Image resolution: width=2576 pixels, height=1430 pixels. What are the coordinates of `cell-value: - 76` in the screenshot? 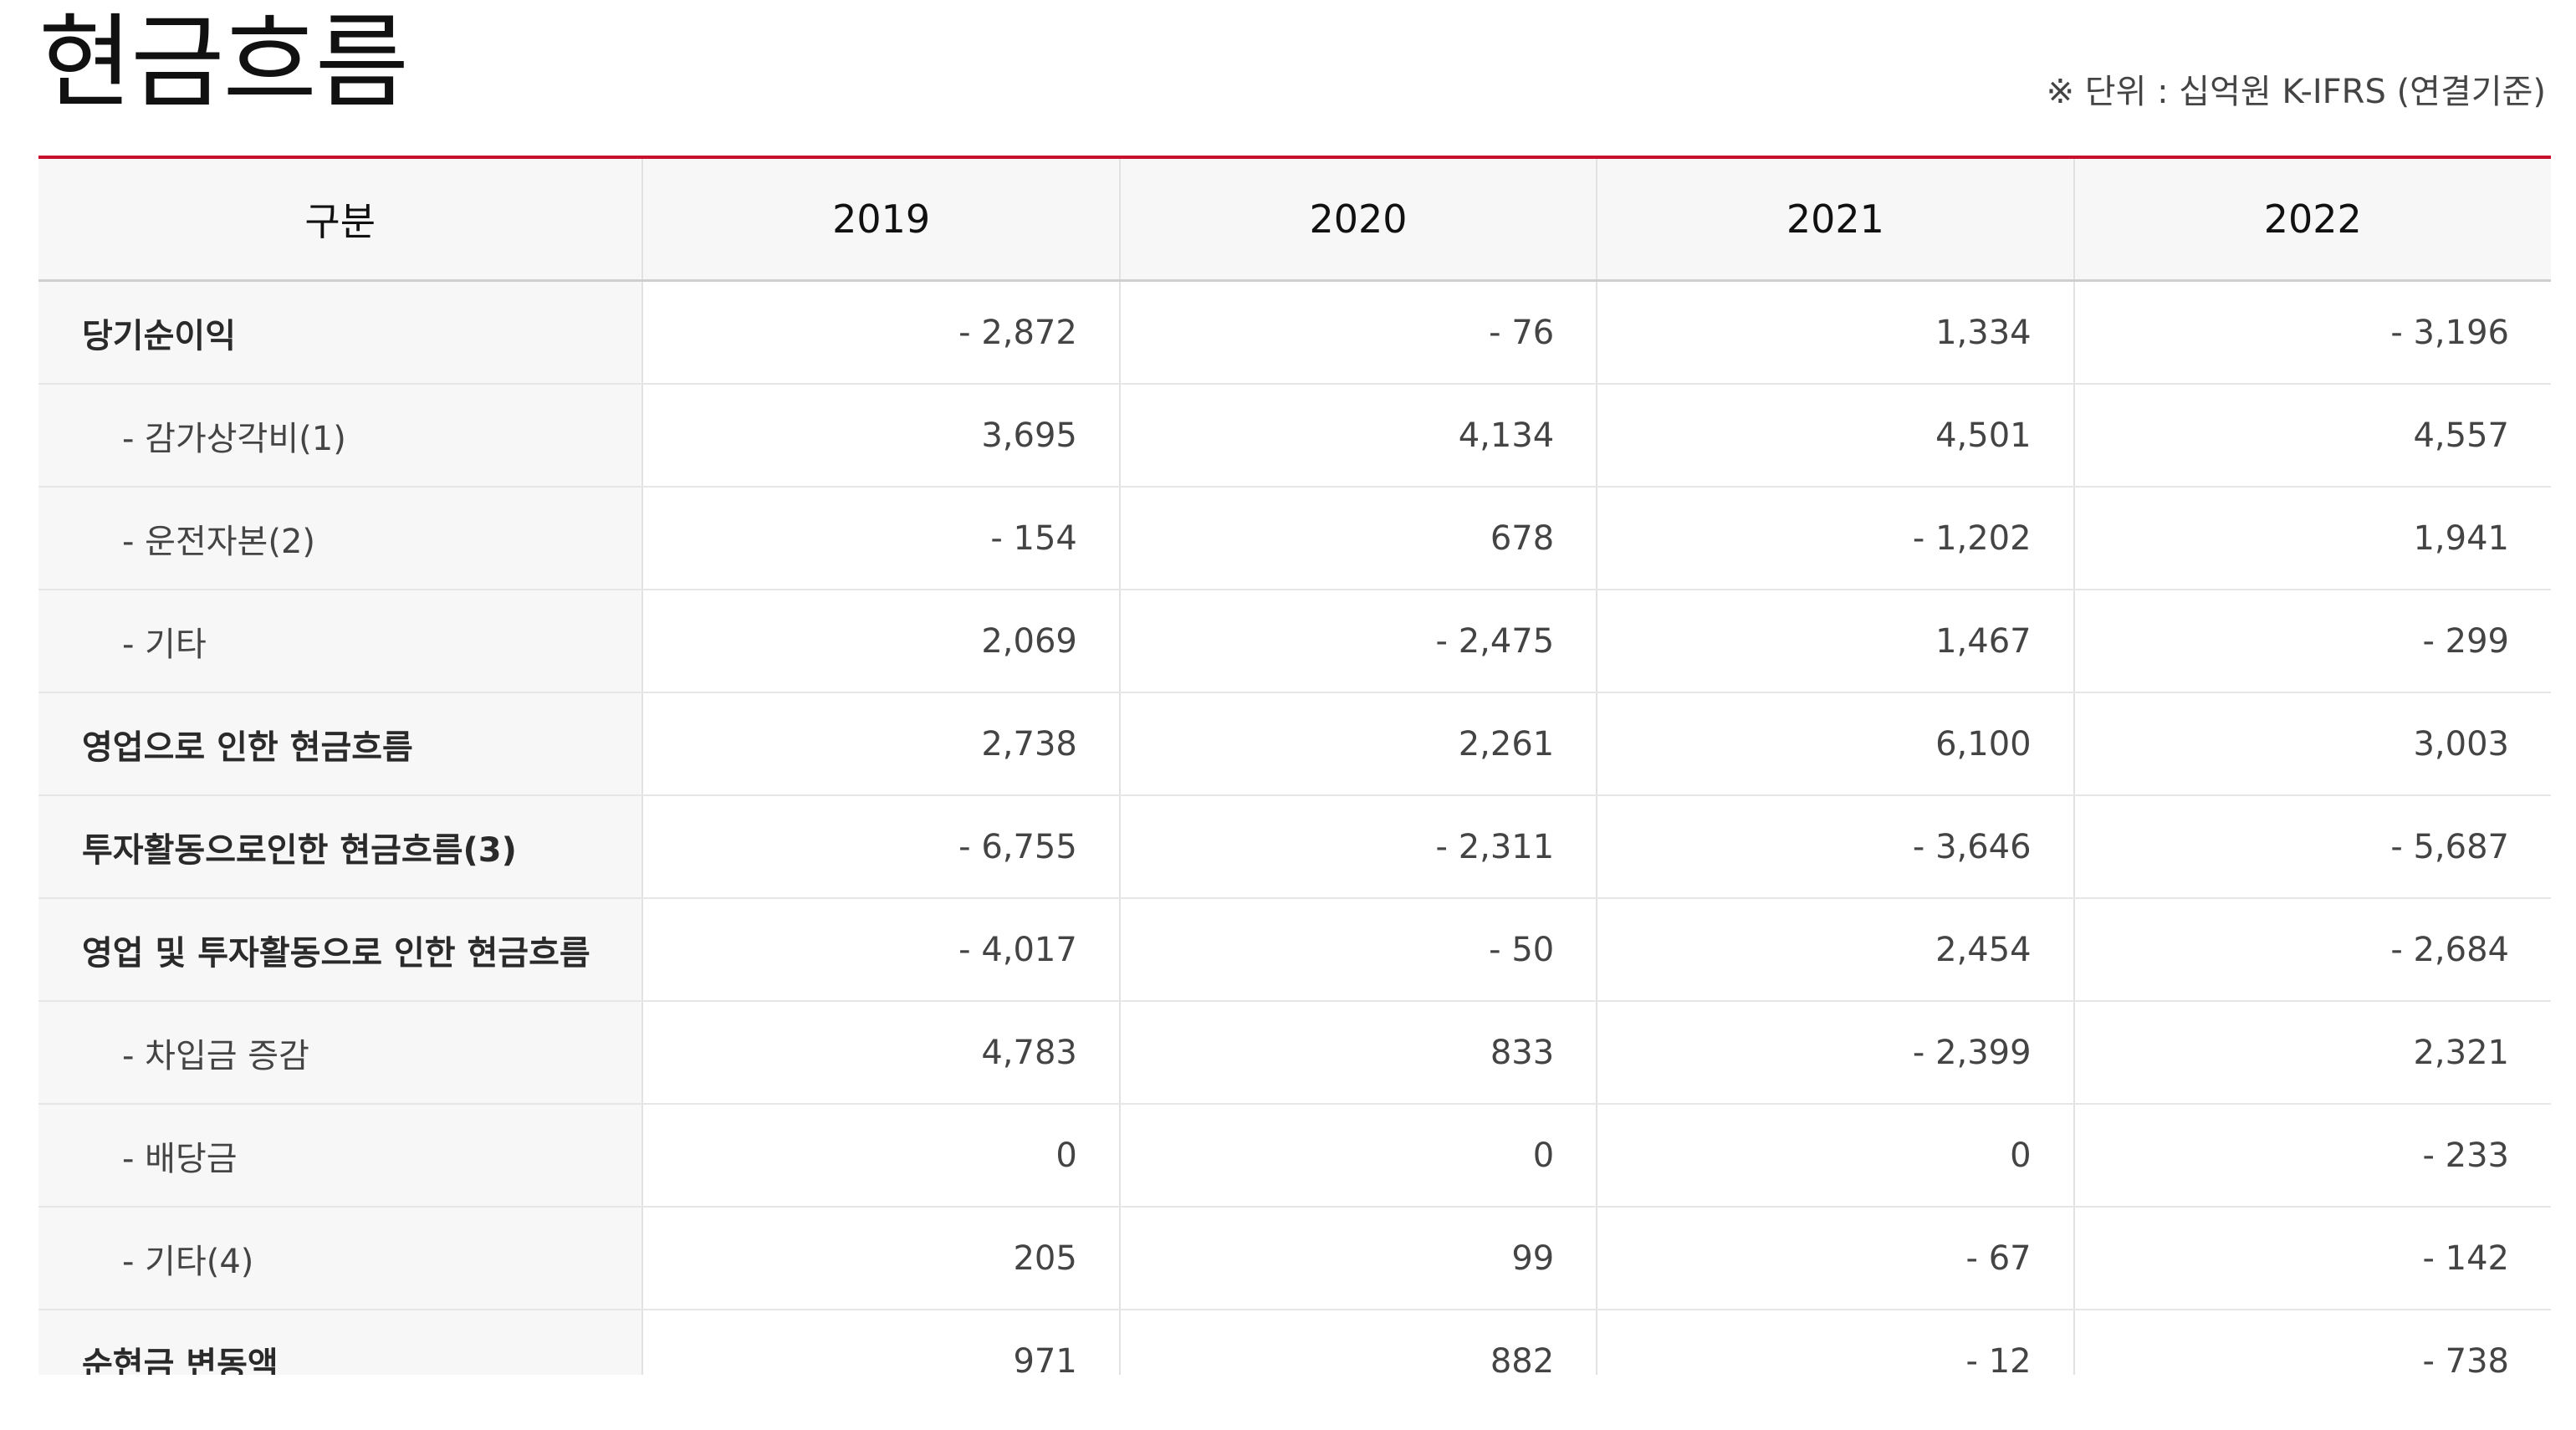 It's located at (1357, 332).